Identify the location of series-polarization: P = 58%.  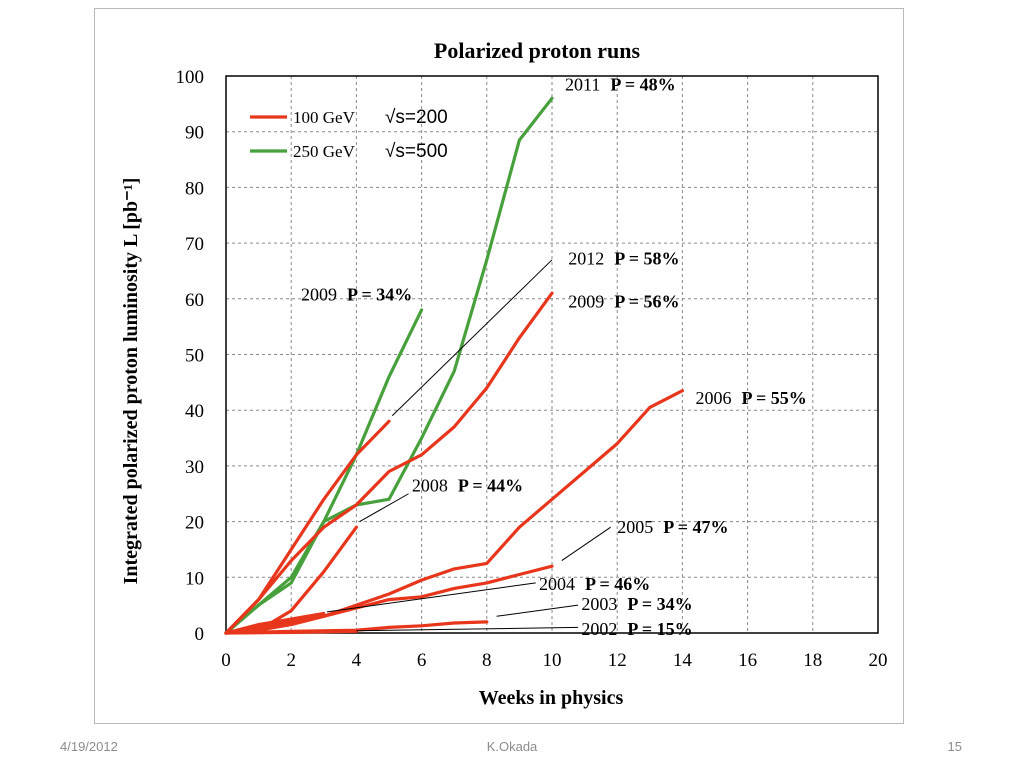
(646, 259).